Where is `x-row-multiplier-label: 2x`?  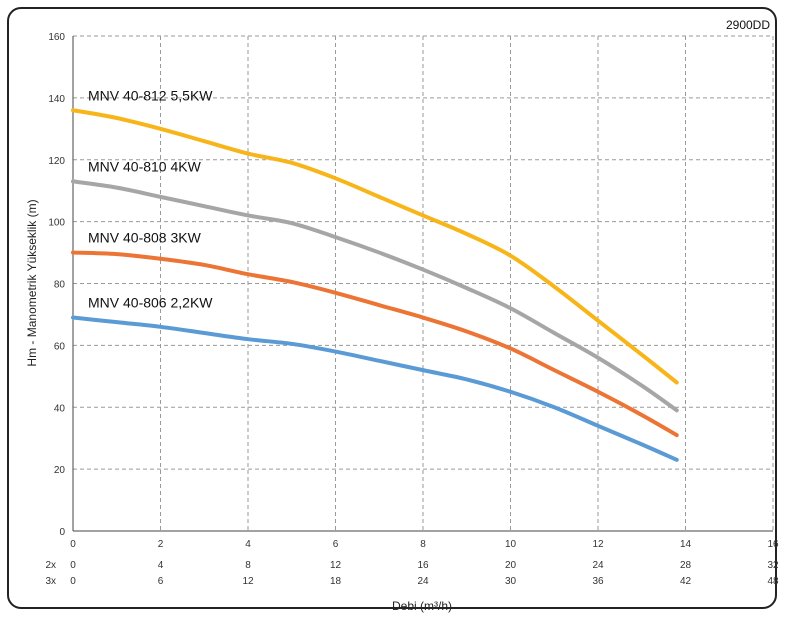
x-row-multiplier-label: 2x is located at coordinates (50, 565).